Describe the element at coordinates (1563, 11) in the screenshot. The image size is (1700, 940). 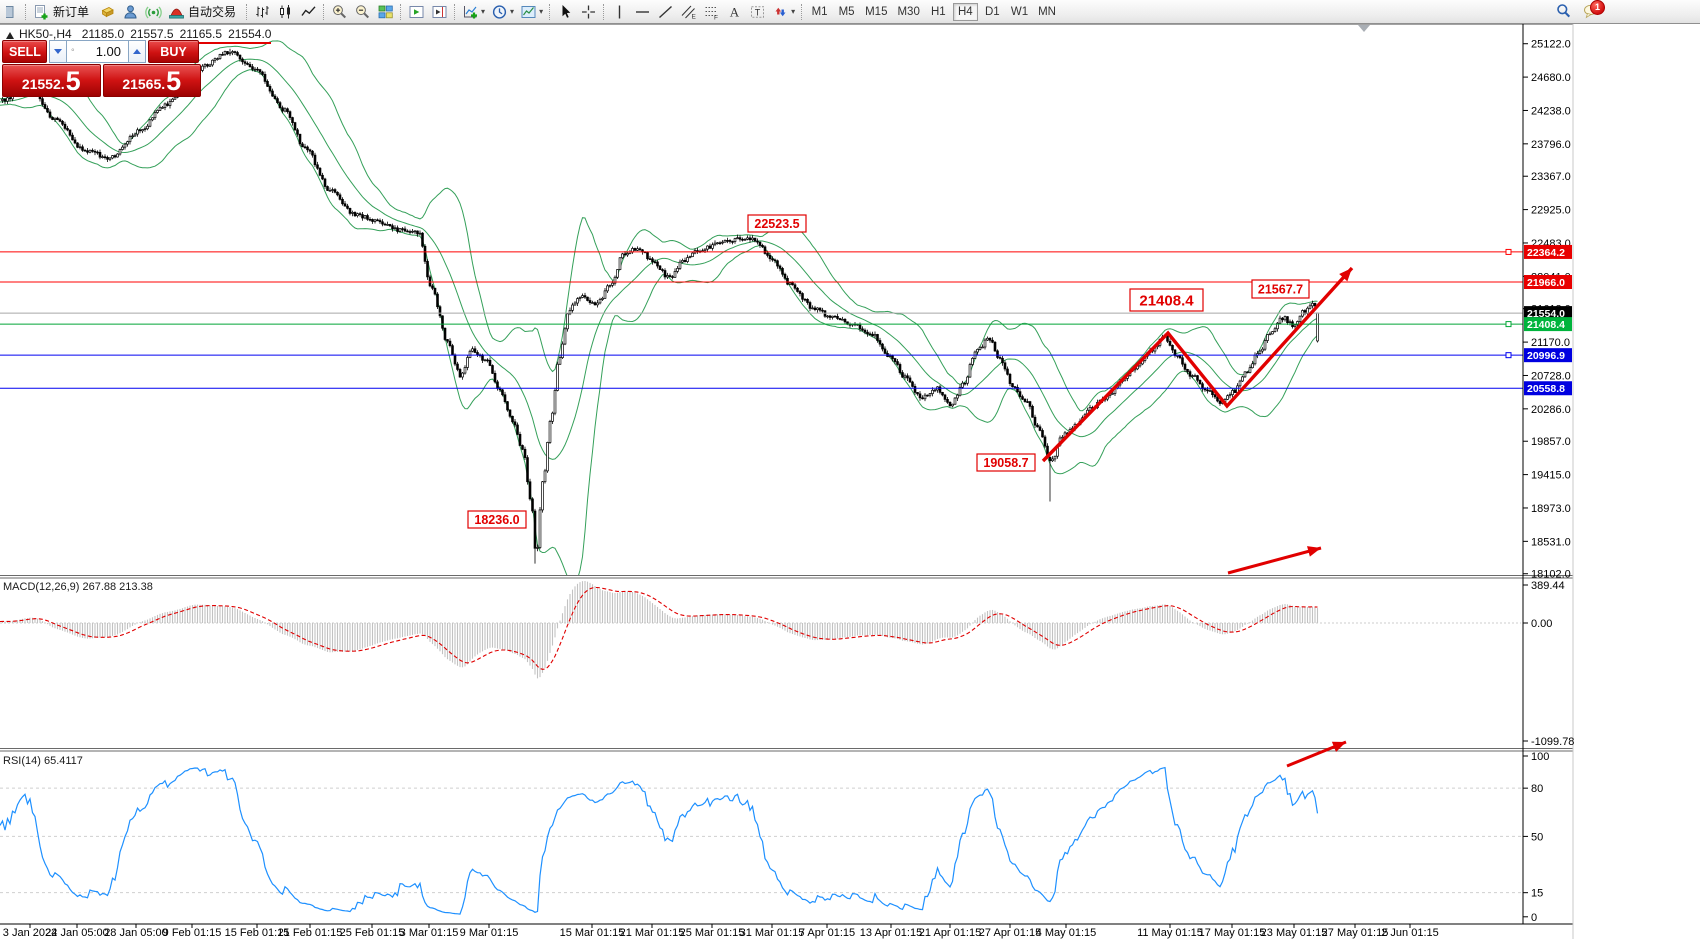
I see `search-button` at that location.